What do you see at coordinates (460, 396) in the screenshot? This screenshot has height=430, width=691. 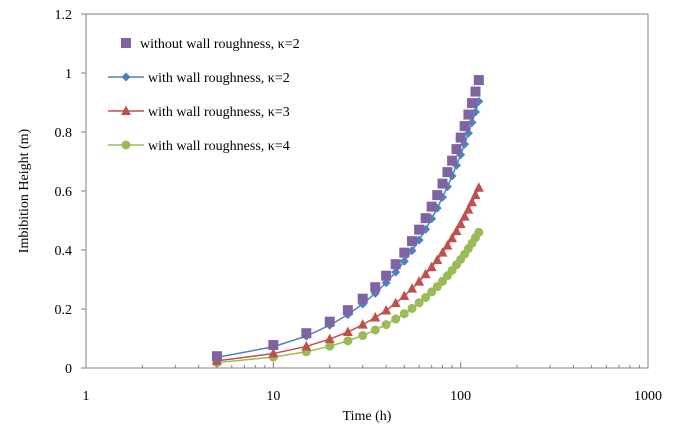 I see `x-tick-label: 100` at bounding box center [460, 396].